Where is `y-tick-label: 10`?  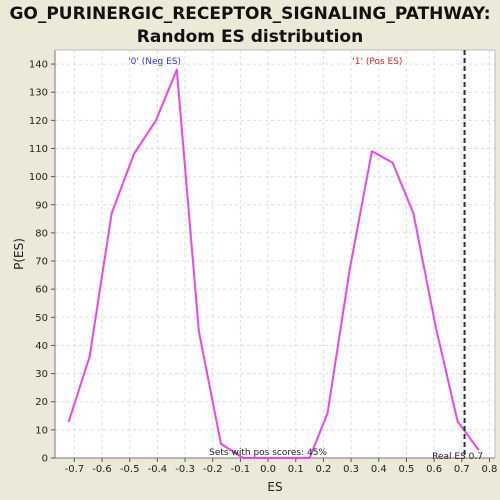 y-tick-label: 10 is located at coordinates (41, 430).